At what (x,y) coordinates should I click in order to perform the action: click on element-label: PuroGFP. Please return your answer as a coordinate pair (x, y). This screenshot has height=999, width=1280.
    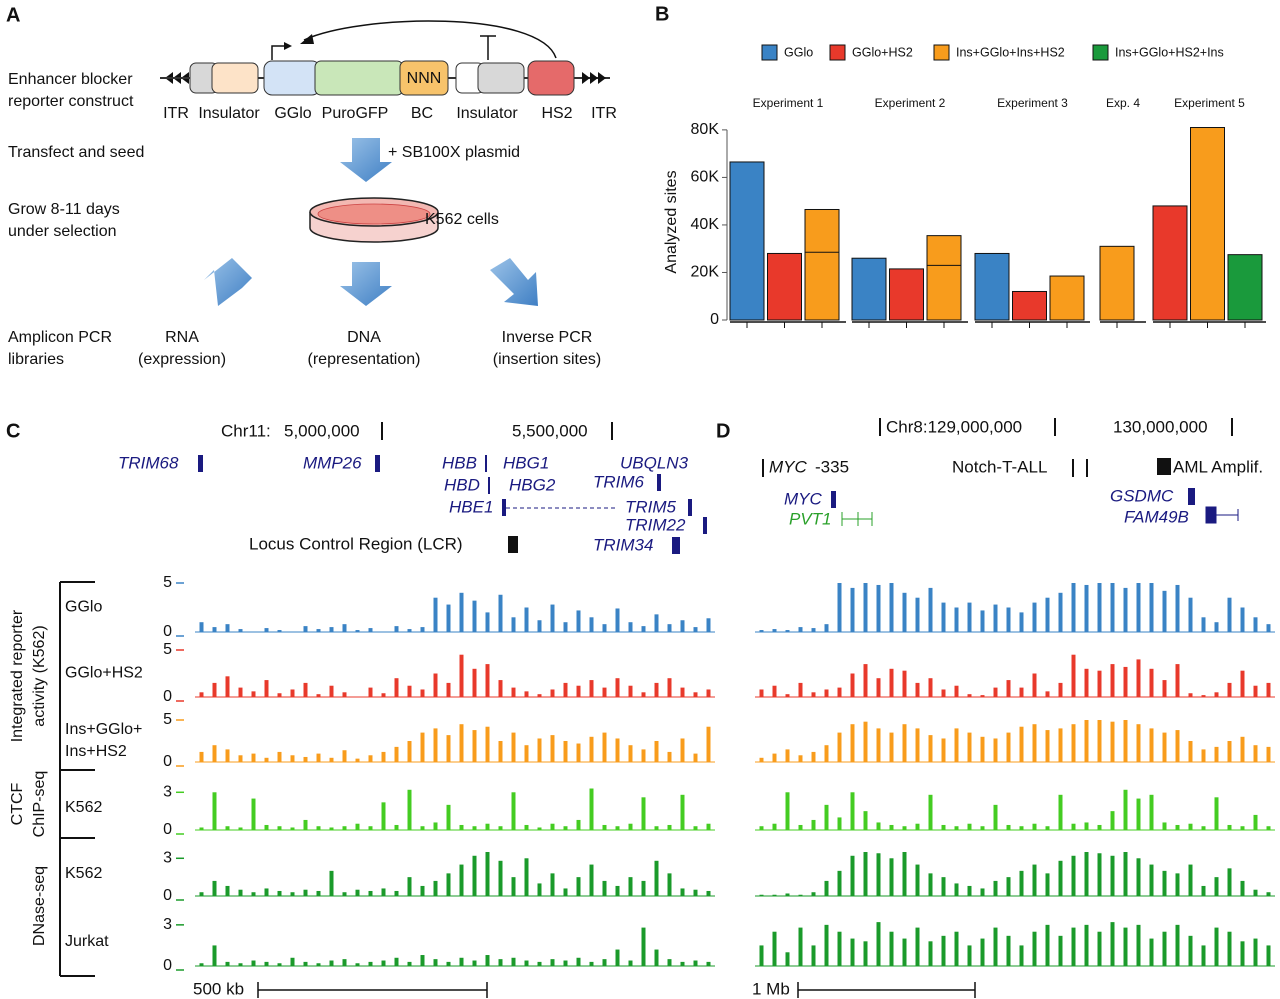
    Looking at the image, I should click on (355, 113).